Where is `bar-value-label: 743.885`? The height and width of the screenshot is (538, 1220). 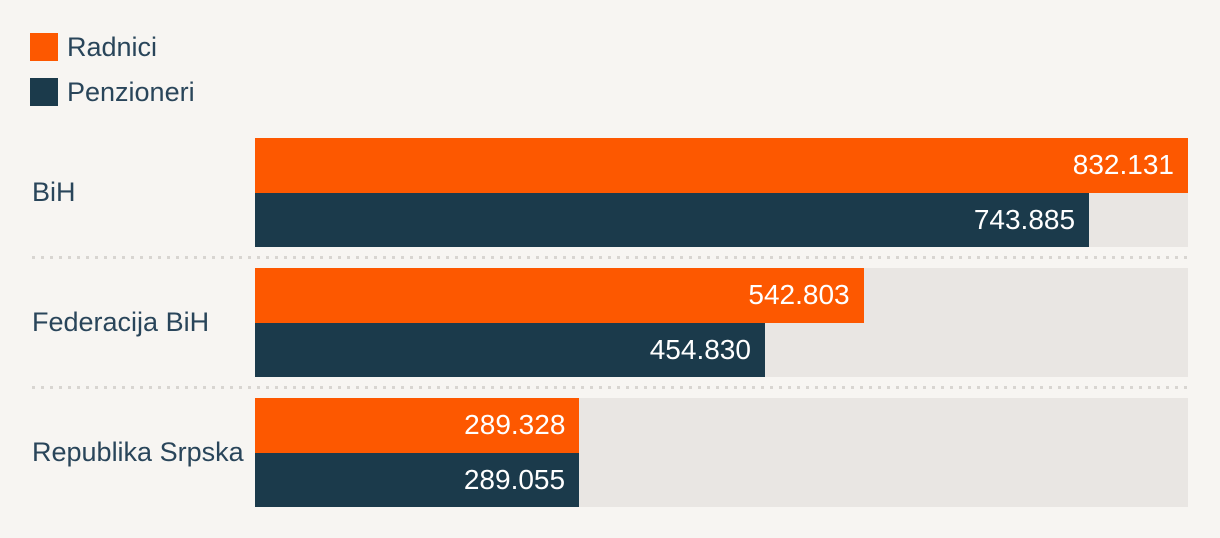 bar-value-label: 743.885 is located at coordinates (1024, 219).